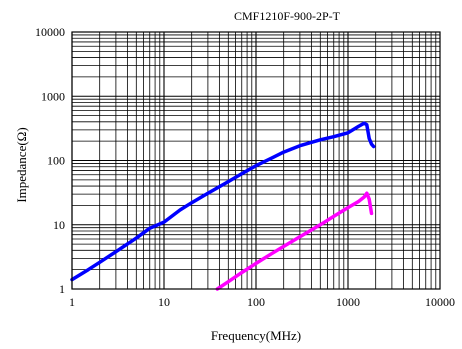 Image resolution: width=462 pixels, height=349 pixels. What do you see at coordinates (348, 302) in the screenshot?
I see `x-tick-label: 1000` at bounding box center [348, 302].